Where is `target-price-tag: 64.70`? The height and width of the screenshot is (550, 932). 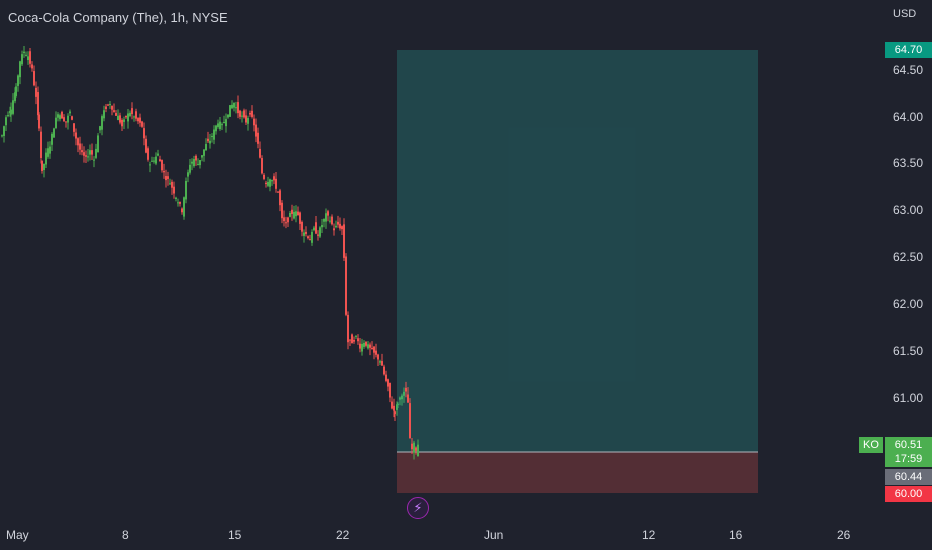
target-price-tag: 64.70 is located at coordinates (908, 50).